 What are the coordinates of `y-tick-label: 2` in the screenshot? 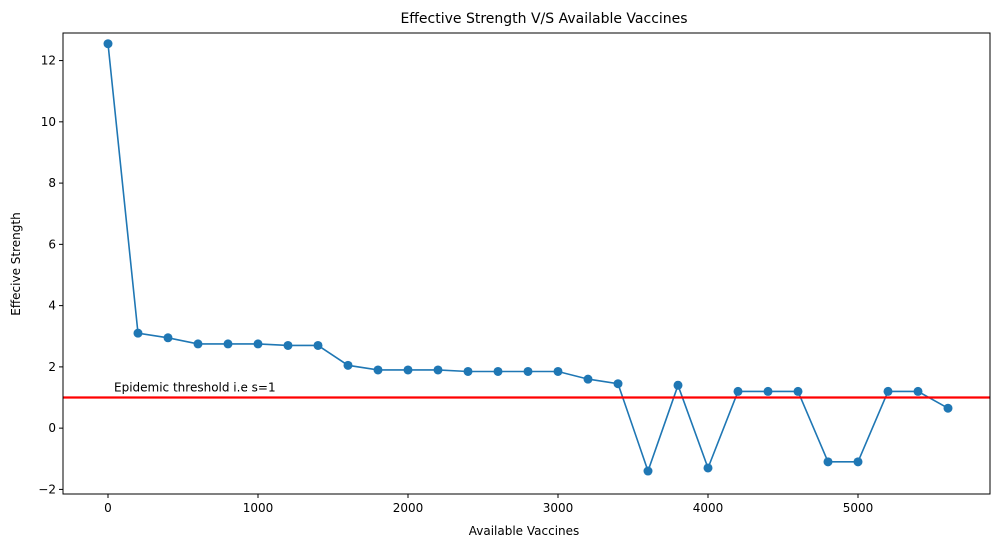 It's located at (52, 367).